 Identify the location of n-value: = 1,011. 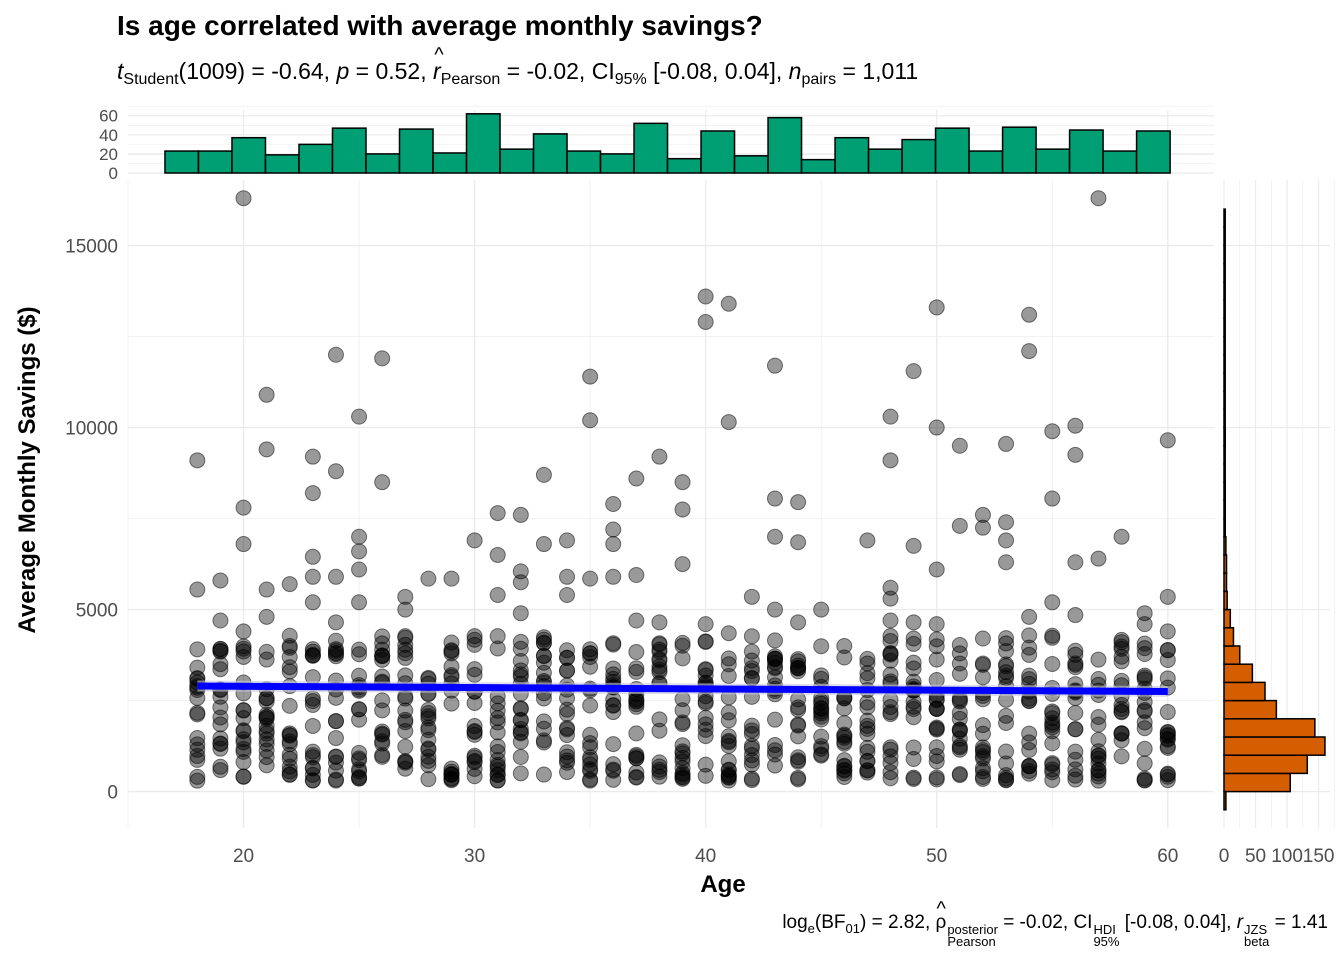
(880, 71).